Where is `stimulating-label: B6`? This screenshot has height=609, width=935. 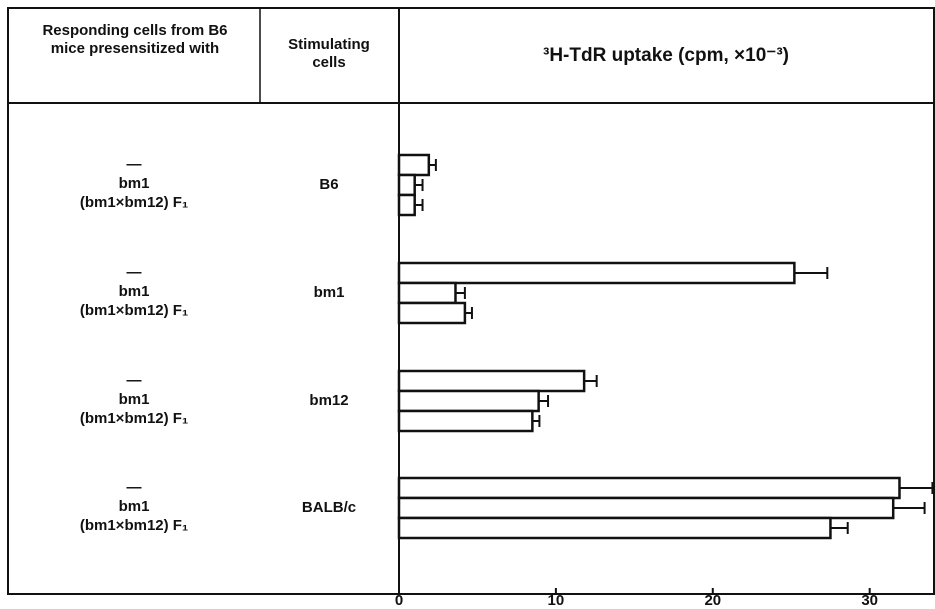 stimulating-label: B6 is located at coordinates (328, 184).